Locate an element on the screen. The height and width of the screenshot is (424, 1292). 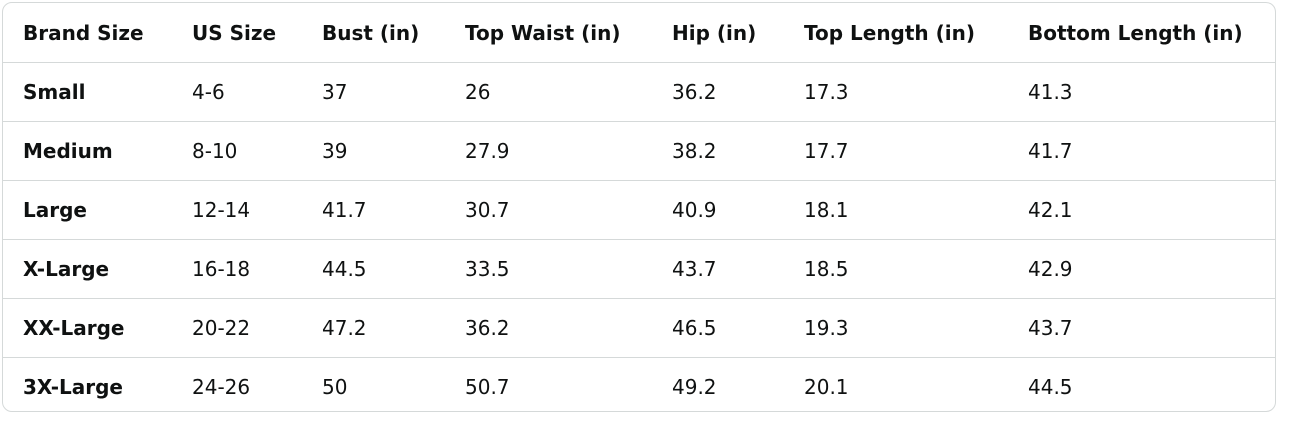
column-header: Brand Size is located at coordinates (83, 32).